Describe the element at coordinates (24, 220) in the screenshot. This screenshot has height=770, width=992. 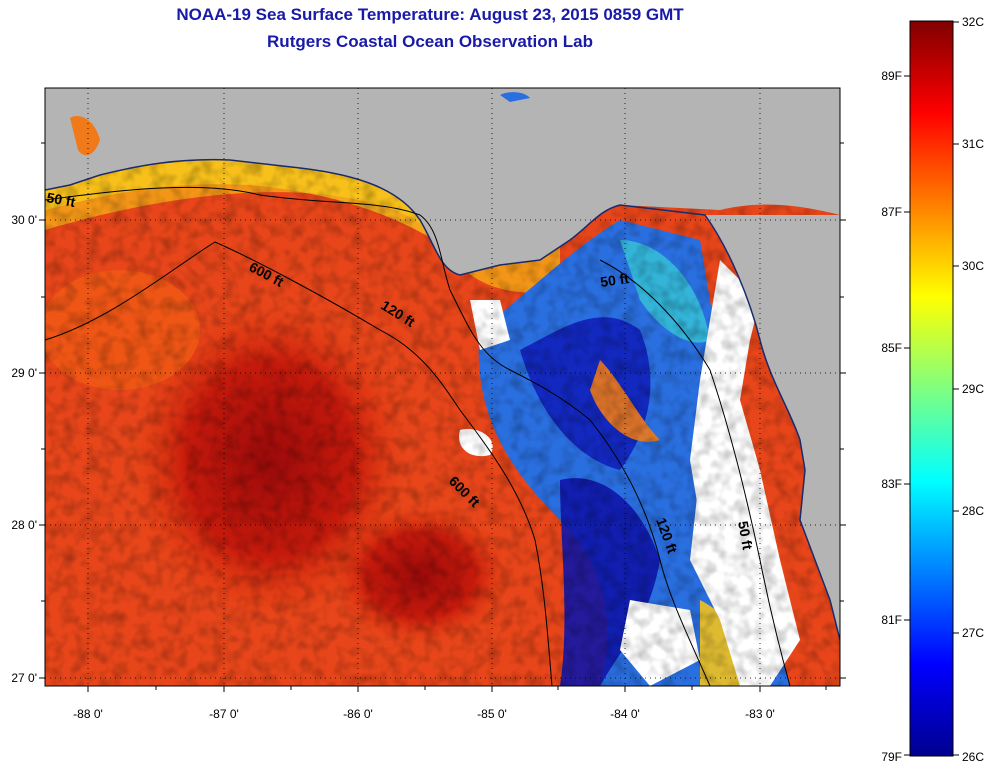
I see `lat-label-30: 30 0'` at that location.